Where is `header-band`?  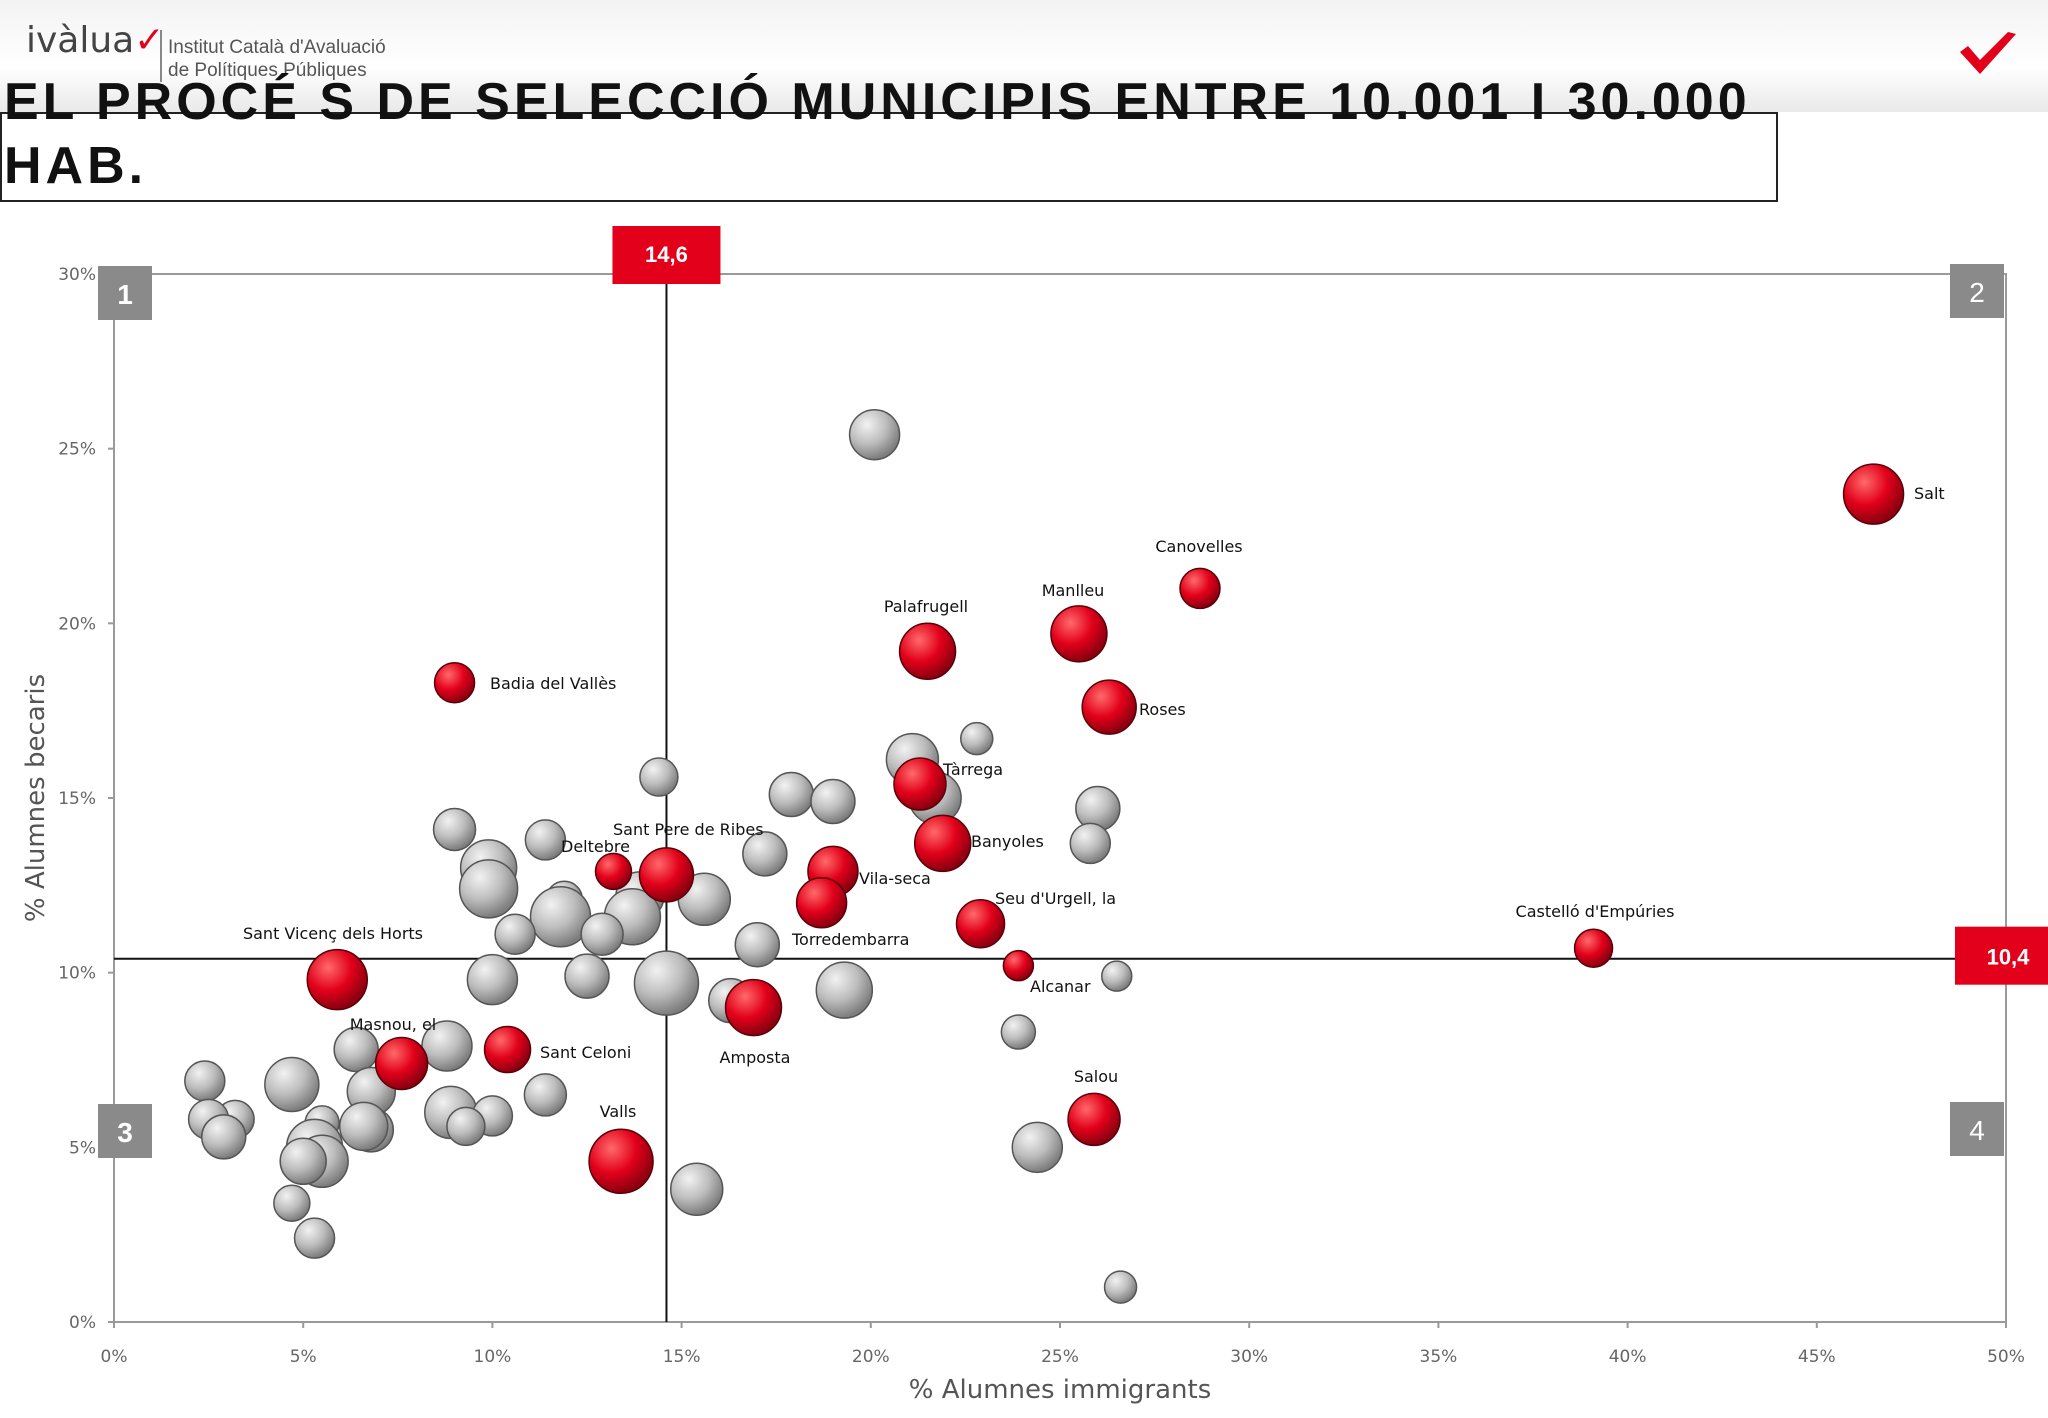
header-band is located at coordinates (1024, 56).